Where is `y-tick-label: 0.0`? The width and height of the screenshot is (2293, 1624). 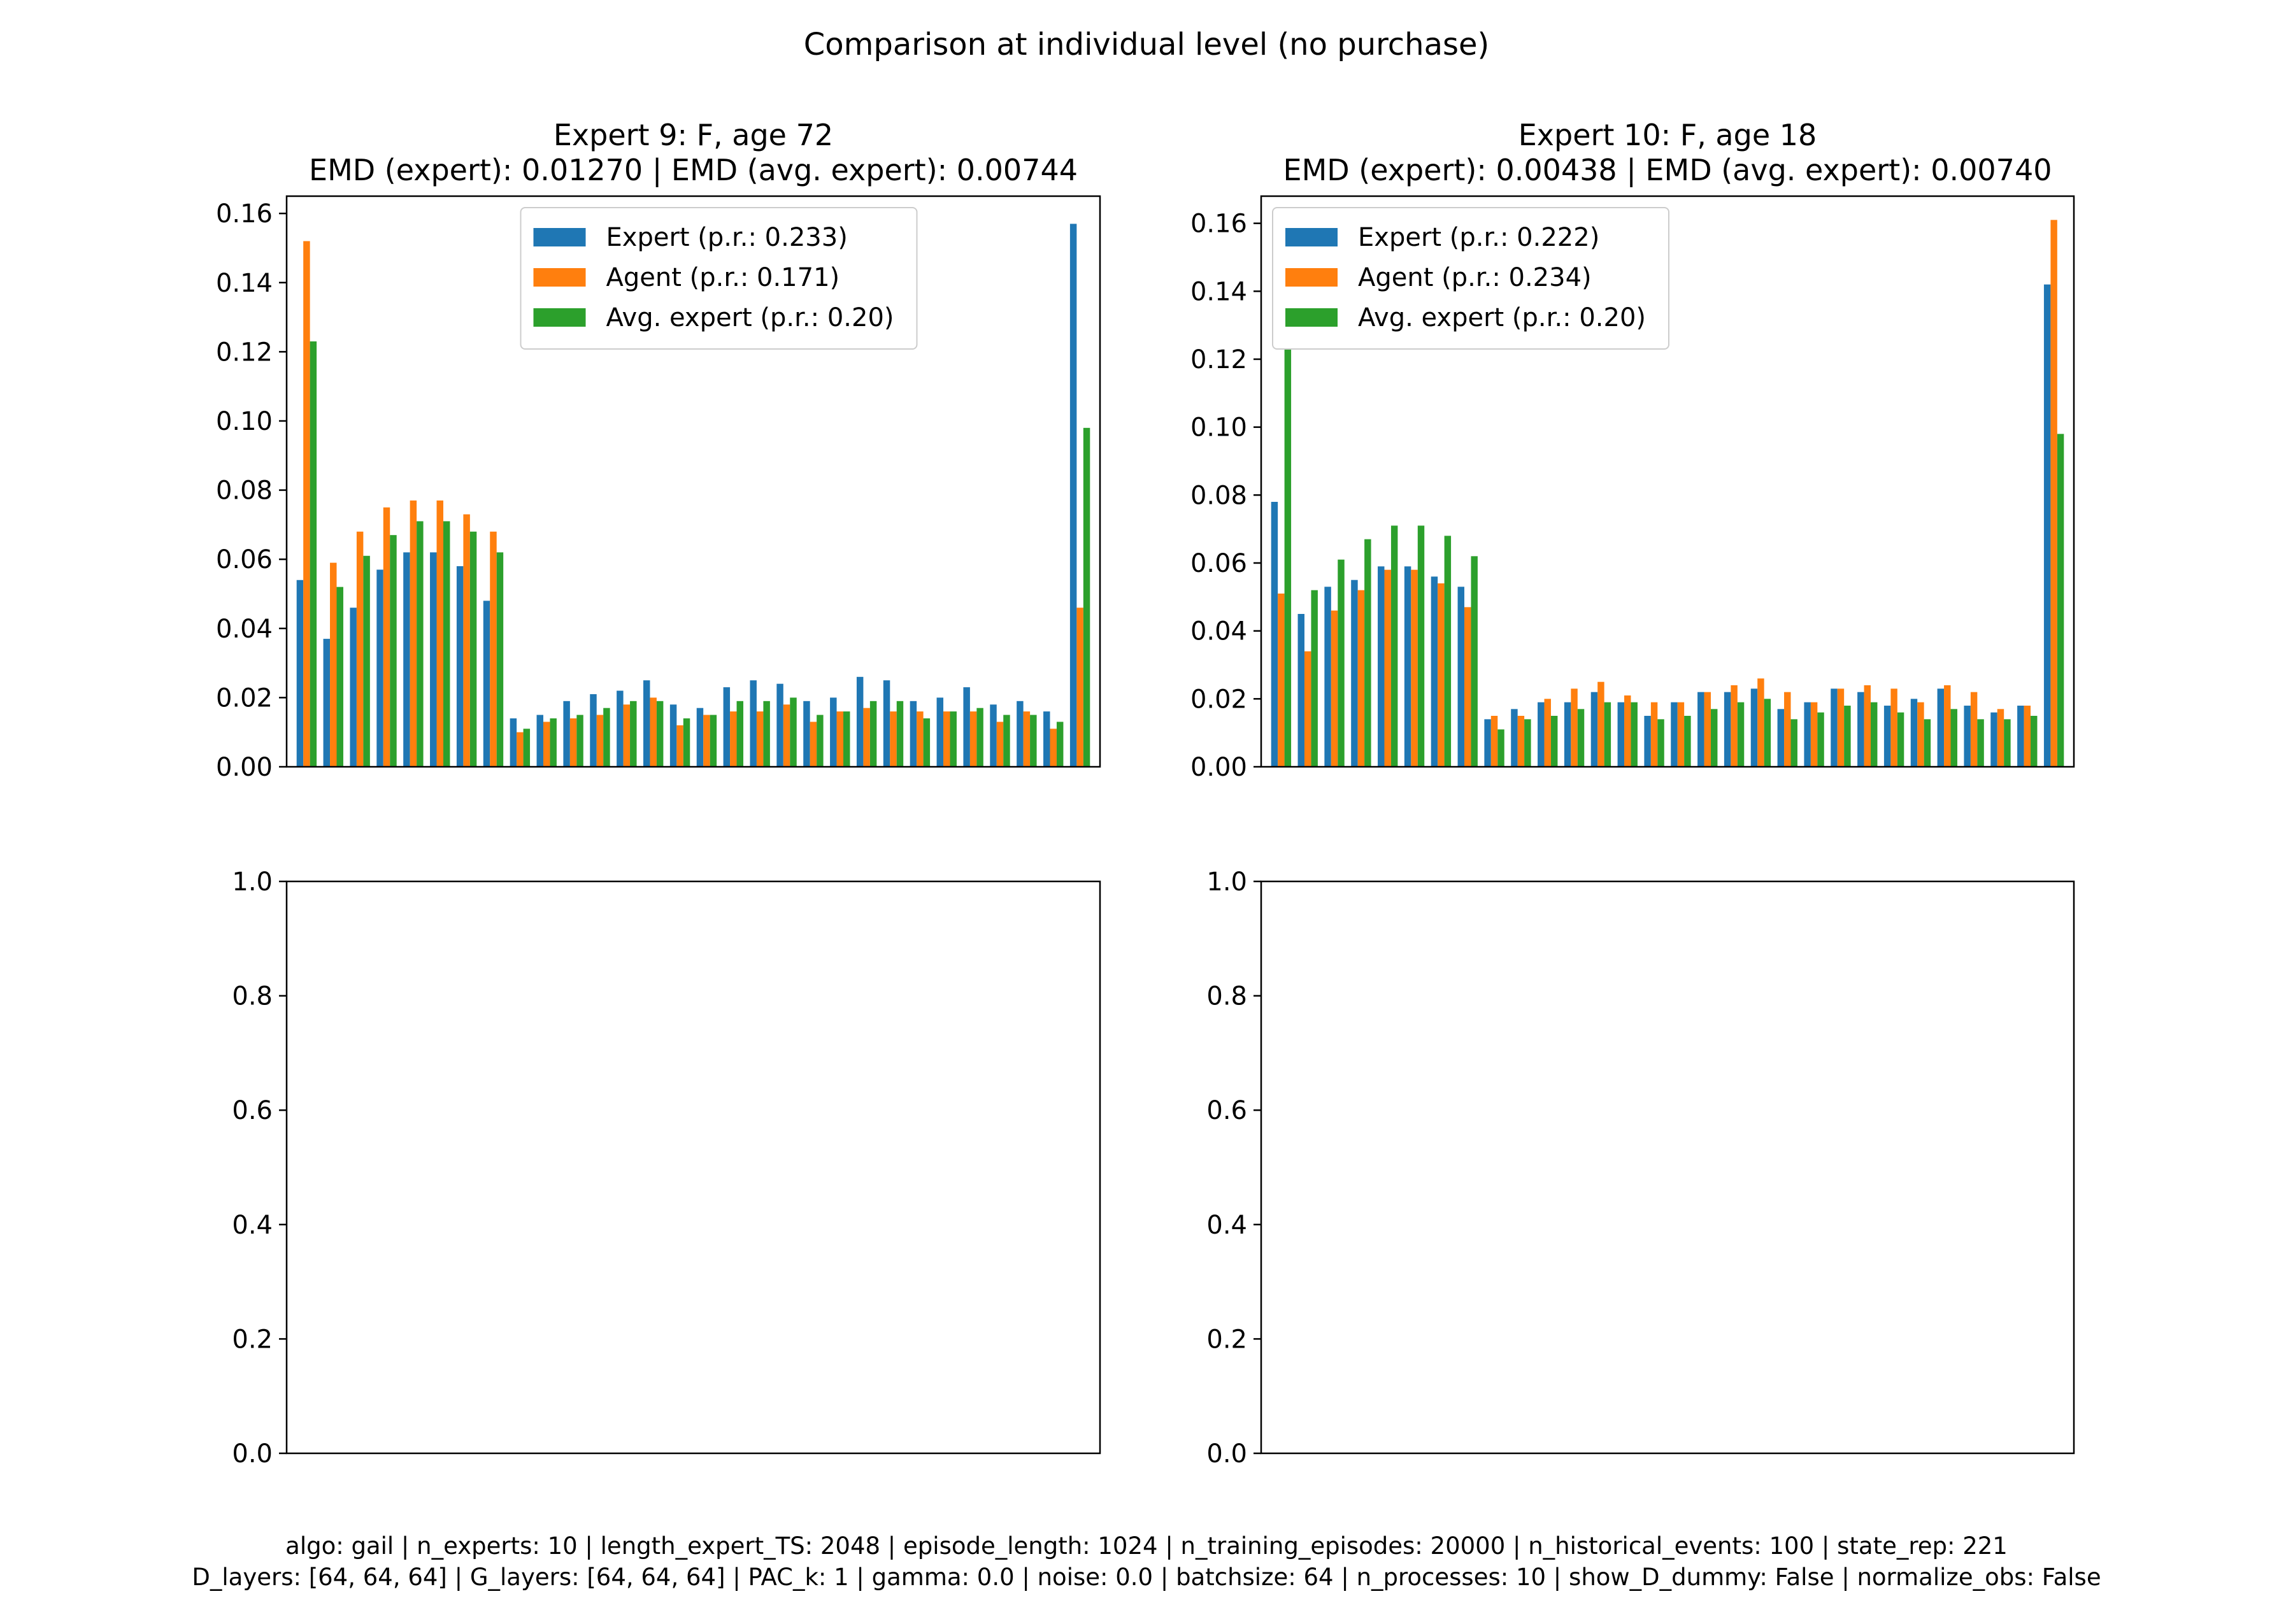
y-tick-label: 0.0 is located at coordinates (1226, 1454).